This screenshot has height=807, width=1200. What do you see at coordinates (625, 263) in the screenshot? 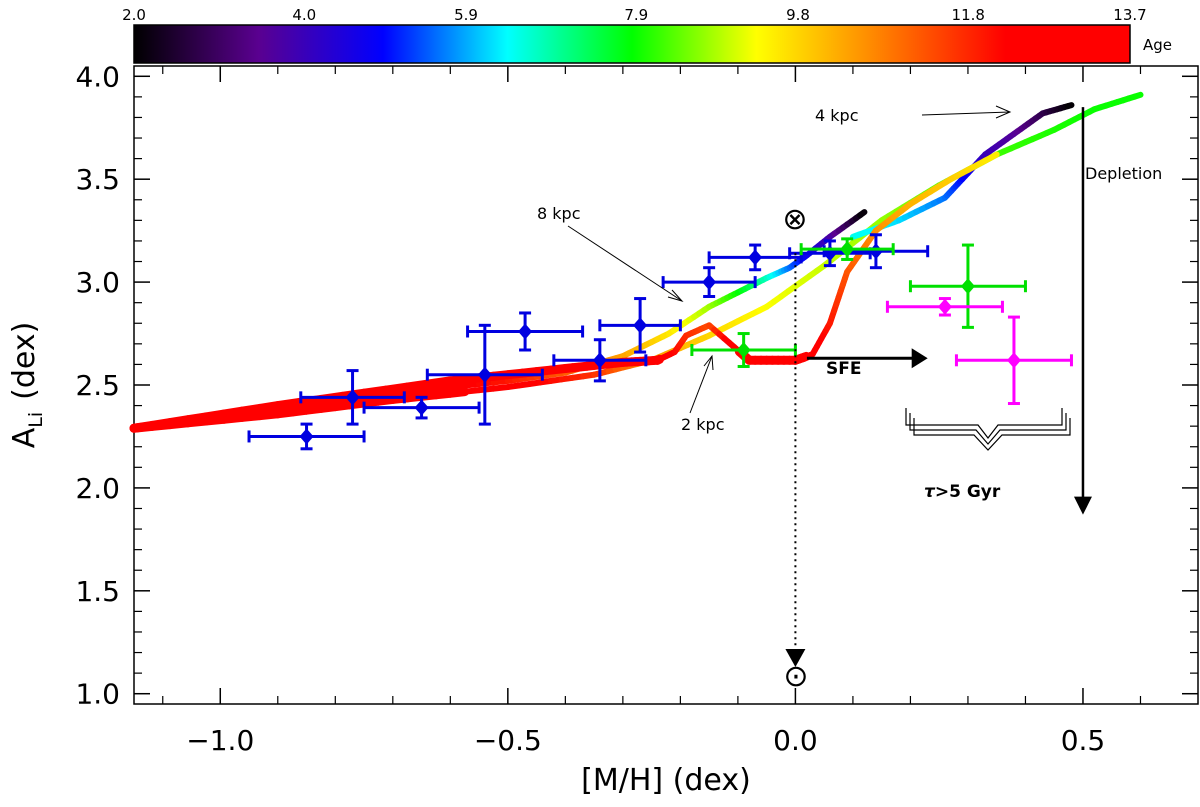
I see `pointer-8kpc` at bounding box center [625, 263].